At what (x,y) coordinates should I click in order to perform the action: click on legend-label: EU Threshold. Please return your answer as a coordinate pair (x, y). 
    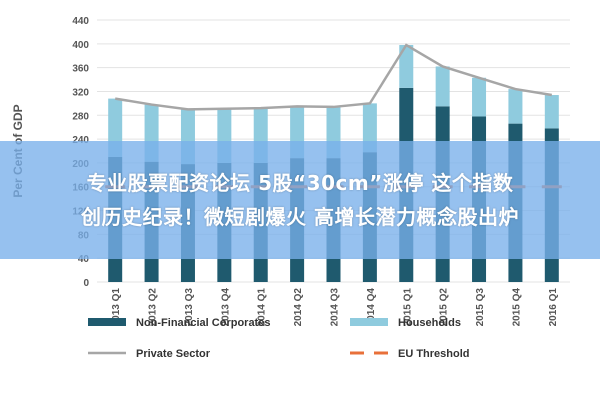
    Looking at the image, I should click on (434, 354).